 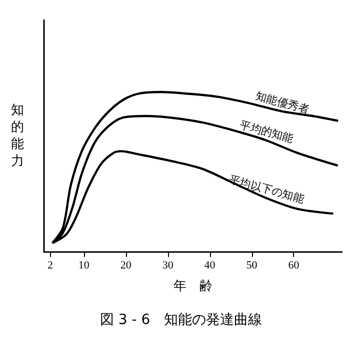 I want to click on y-axis-title: 知的能力, so click(x=17, y=136).